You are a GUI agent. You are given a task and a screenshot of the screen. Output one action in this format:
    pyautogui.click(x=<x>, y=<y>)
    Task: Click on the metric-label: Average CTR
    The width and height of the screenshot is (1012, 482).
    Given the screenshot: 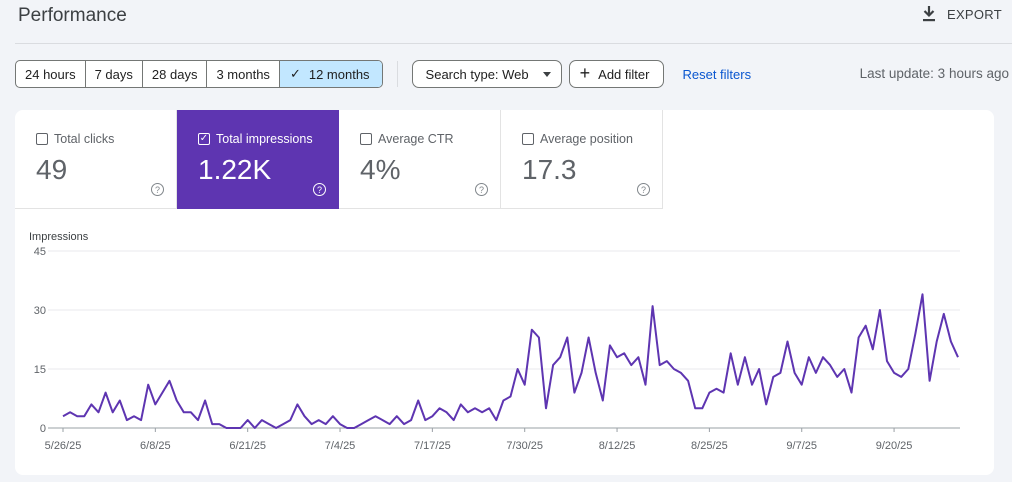 What is the action you would take?
    pyautogui.click(x=407, y=139)
    